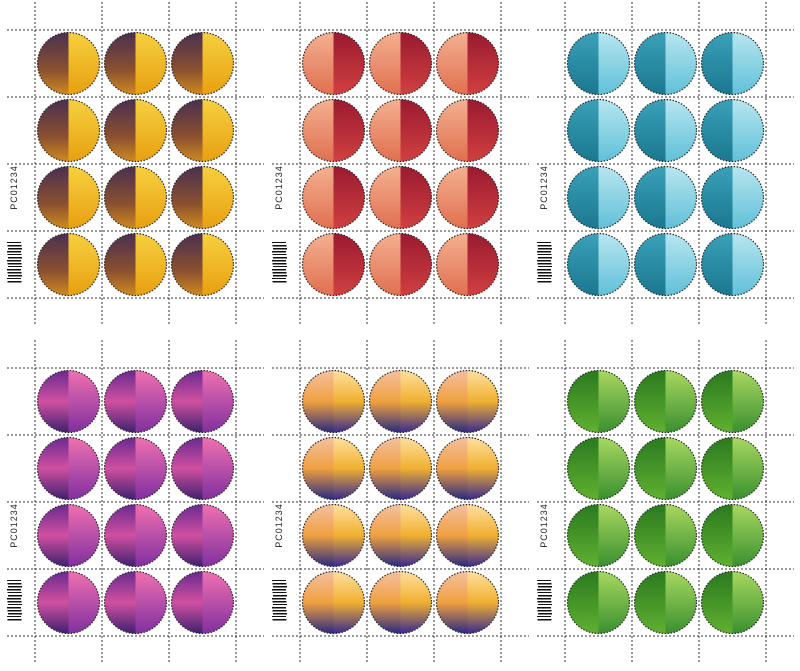 Image resolution: width=800 pixels, height=671 pixels. I want to click on control-number: PC01234, so click(14, 525).